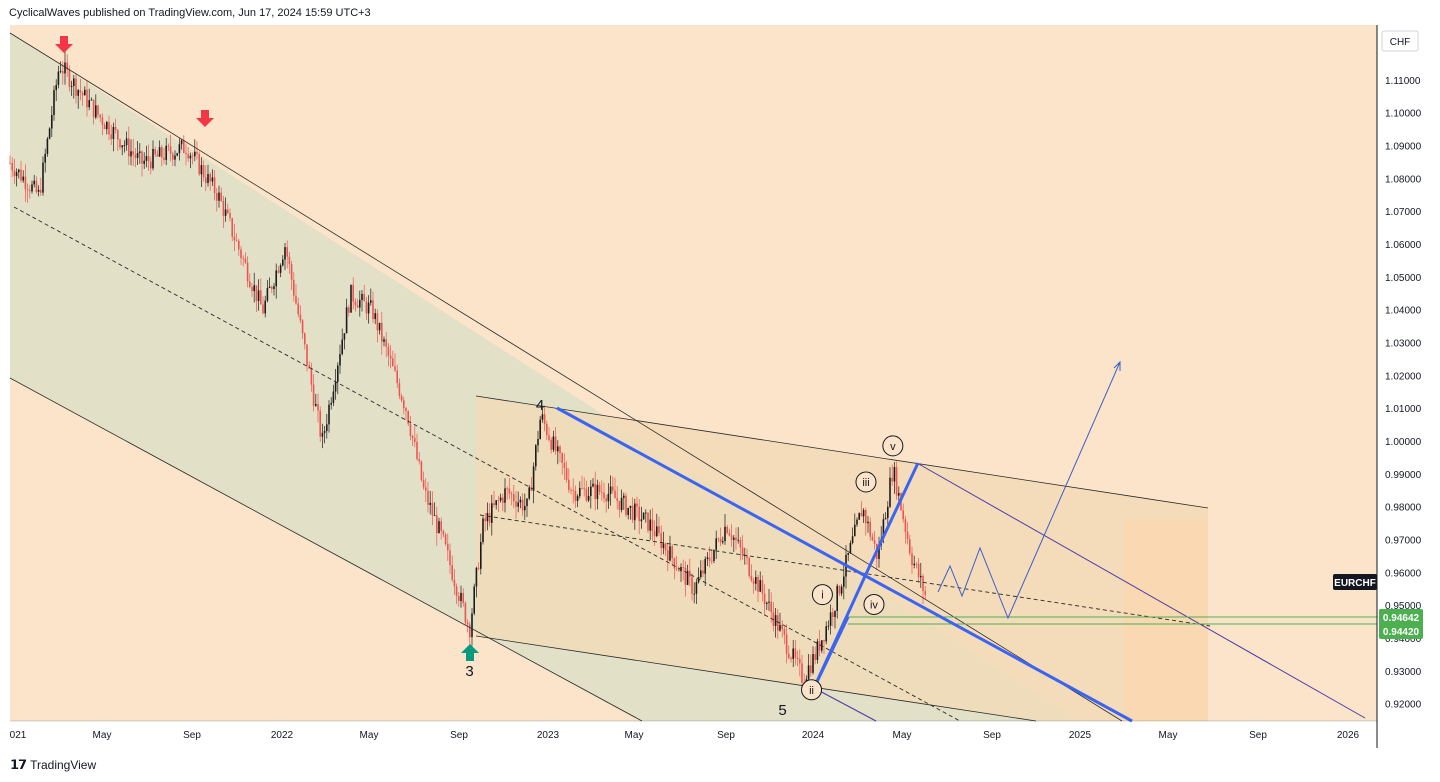 The height and width of the screenshot is (782, 1440). Describe the element at coordinates (726, 735) in the screenshot. I see `x-tick-8: Sep` at that location.